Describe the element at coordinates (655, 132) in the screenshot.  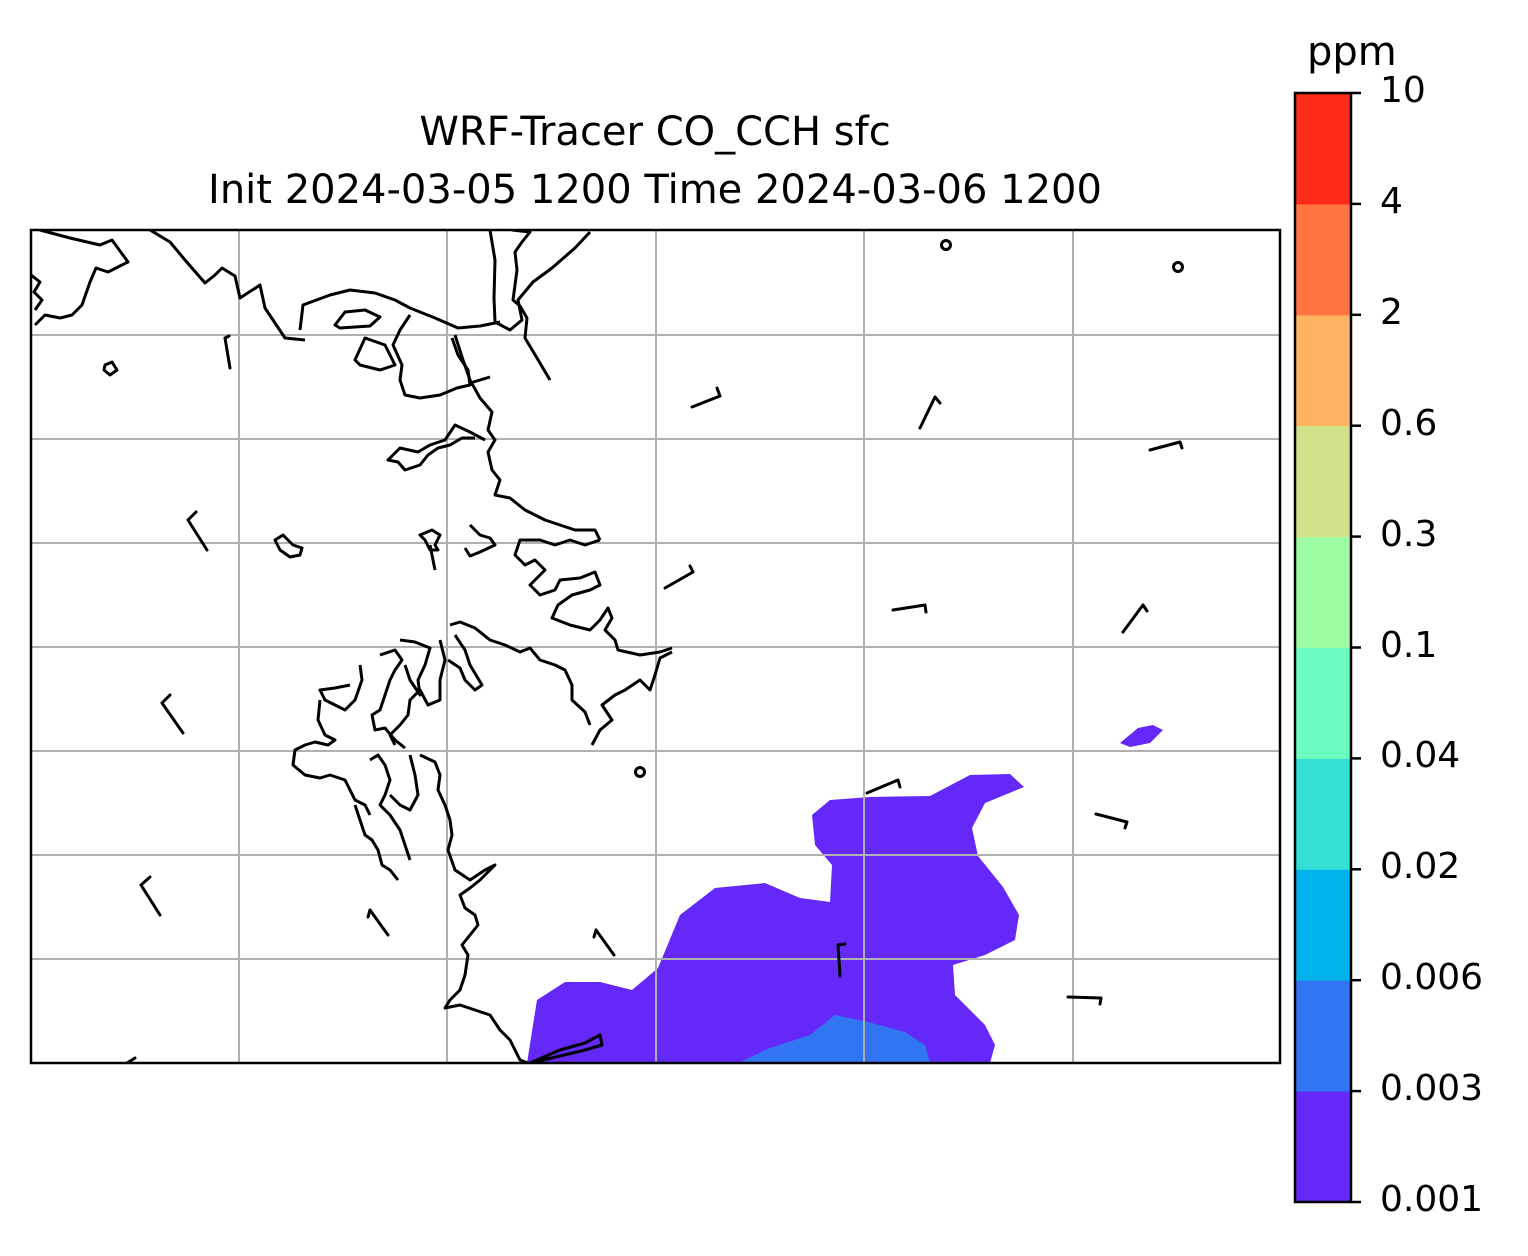
I see `map-title: WRF-Tracer CO_CCH sfc` at that location.